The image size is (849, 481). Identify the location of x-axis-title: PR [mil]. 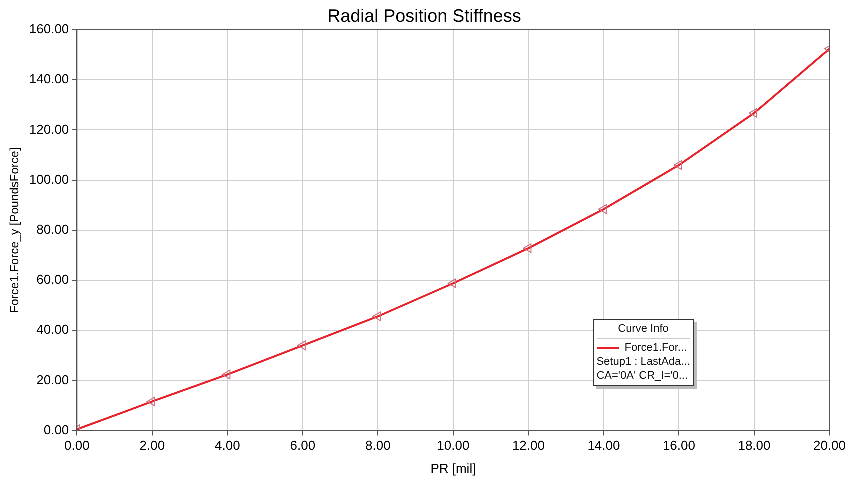
(453, 468).